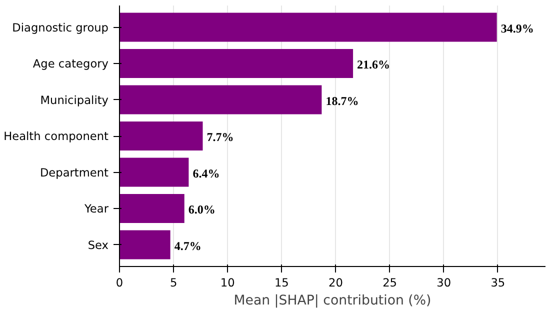 This screenshot has width=550, height=311. What do you see at coordinates (60, 27) in the screenshot?
I see `y-tick-label: Diagnostic group` at bounding box center [60, 27].